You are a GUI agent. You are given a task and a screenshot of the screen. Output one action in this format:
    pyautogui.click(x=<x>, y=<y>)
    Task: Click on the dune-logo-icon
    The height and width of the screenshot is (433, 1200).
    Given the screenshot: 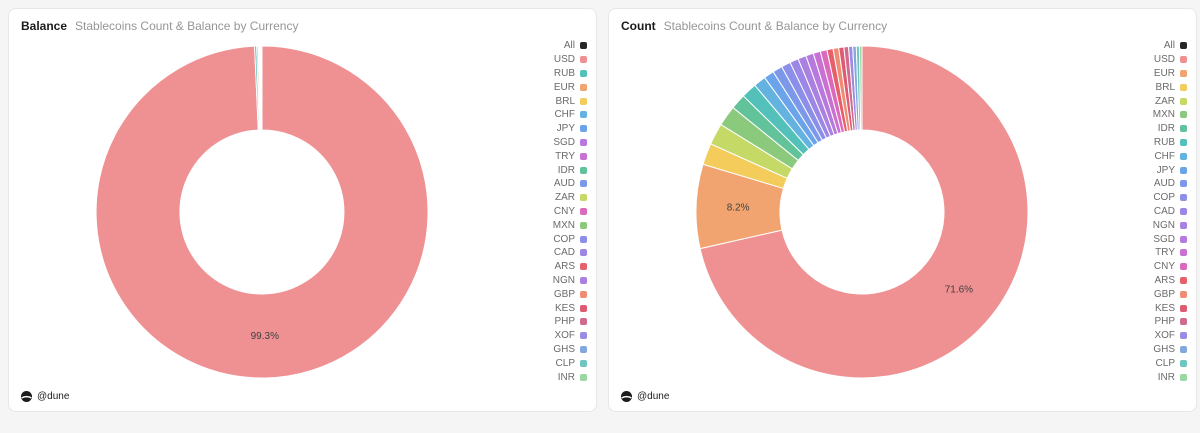 What is the action you would take?
    pyautogui.click(x=626, y=396)
    